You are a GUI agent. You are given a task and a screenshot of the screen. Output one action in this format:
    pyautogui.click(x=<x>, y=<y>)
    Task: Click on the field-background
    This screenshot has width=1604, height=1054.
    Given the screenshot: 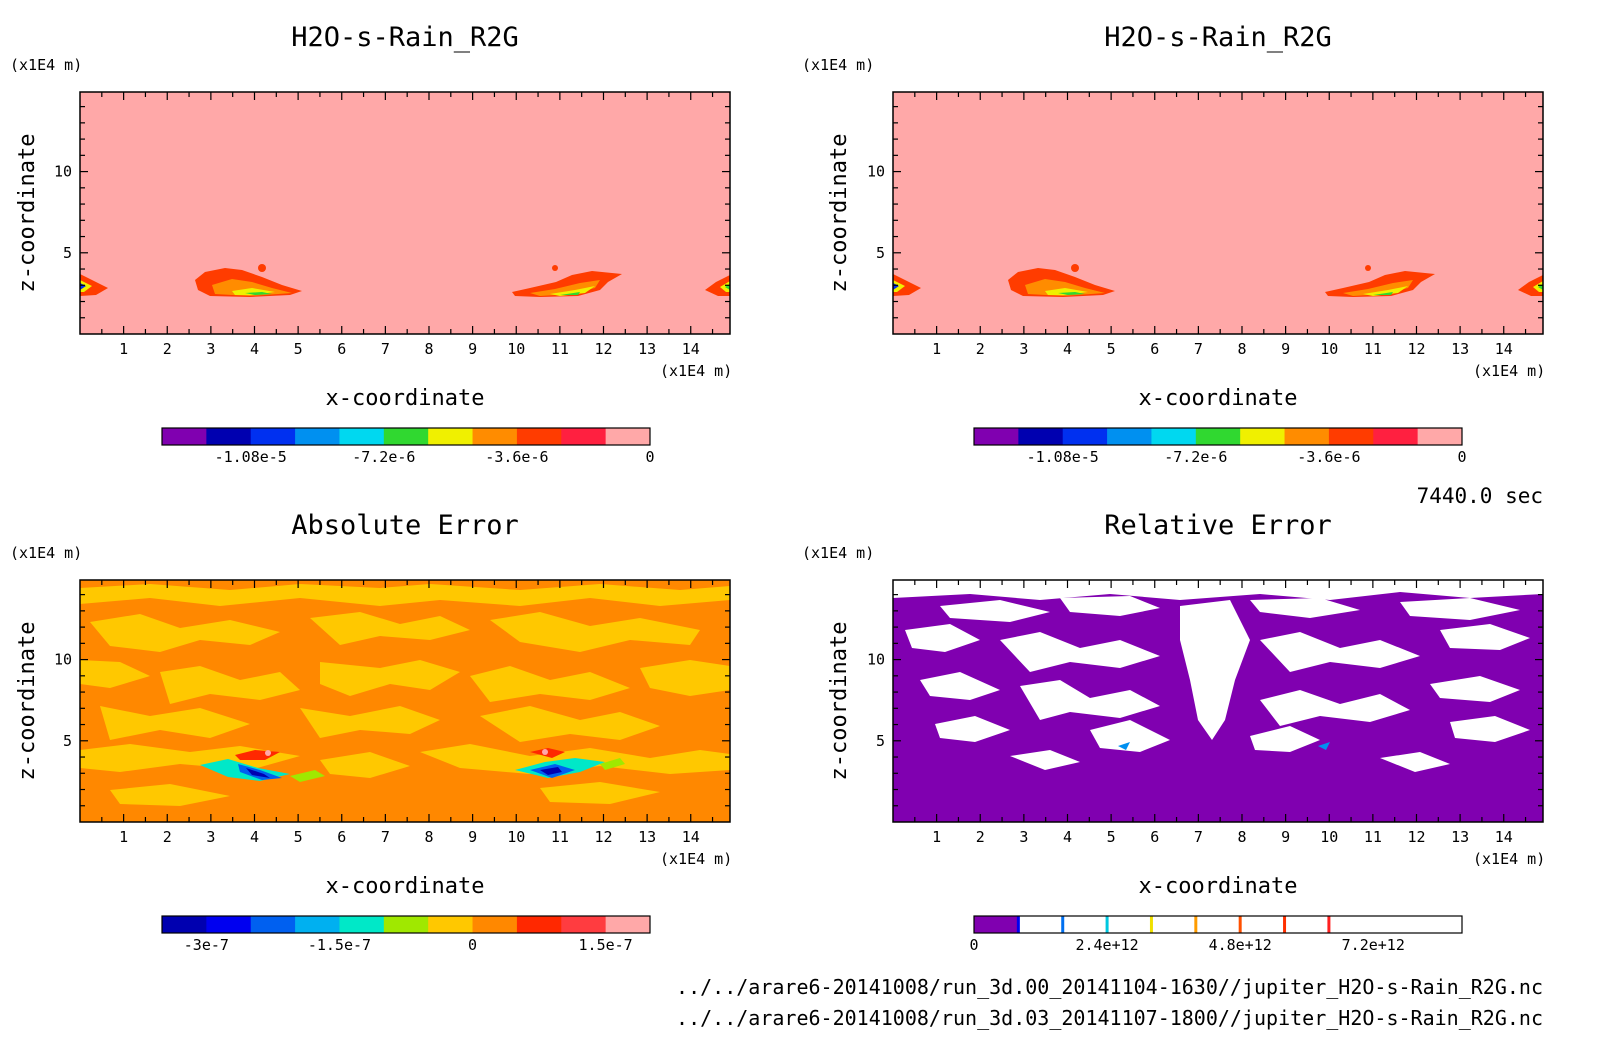 What is the action you would take?
    pyautogui.click(x=1218, y=213)
    